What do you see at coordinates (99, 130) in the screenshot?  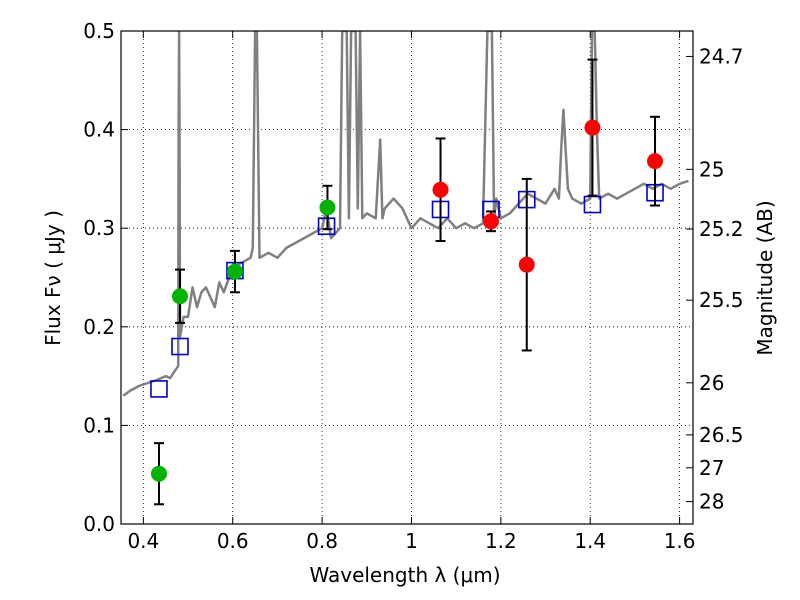 I see `y-tick-label: 0.4` at bounding box center [99, 130].